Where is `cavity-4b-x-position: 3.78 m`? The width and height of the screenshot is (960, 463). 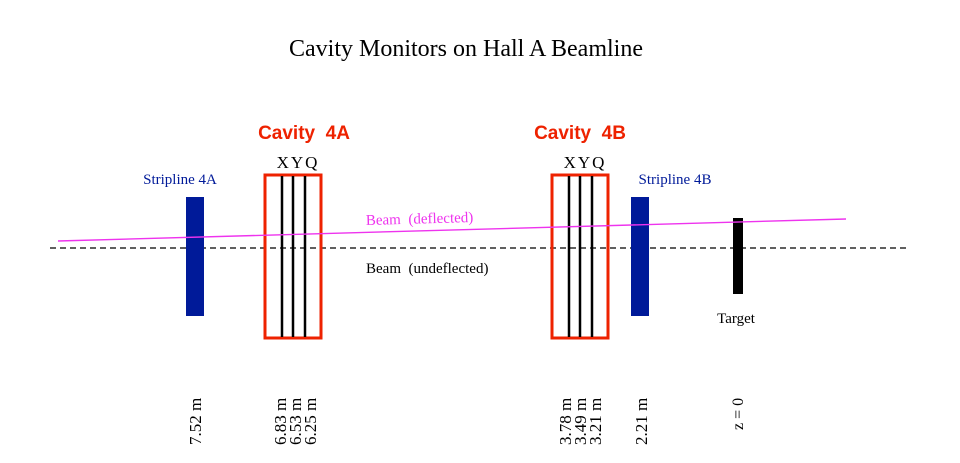
cavity-4b-x-position: 3.78 m is located at coordinates (565, 421).